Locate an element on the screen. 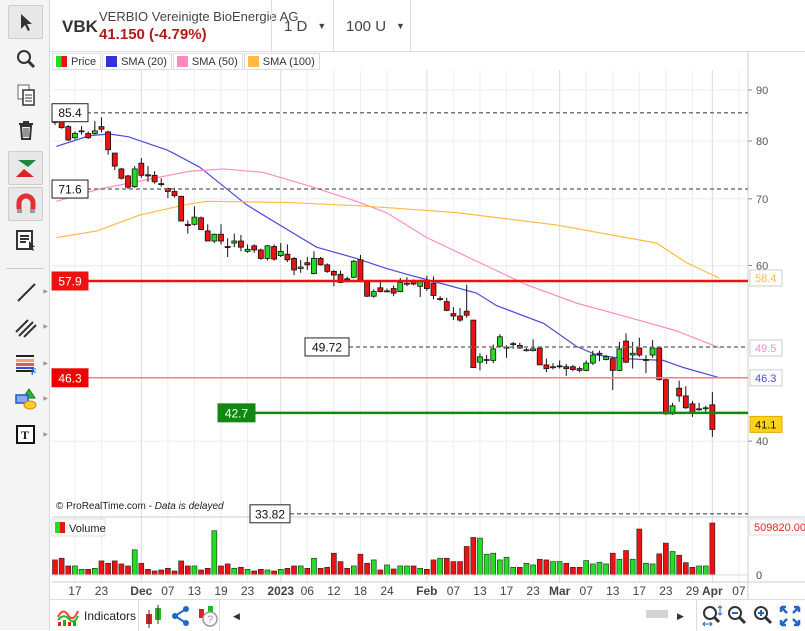 The height and width of the screenshot is (631, 805). x-axis-label: 12 is located at coordinates (334, 591).